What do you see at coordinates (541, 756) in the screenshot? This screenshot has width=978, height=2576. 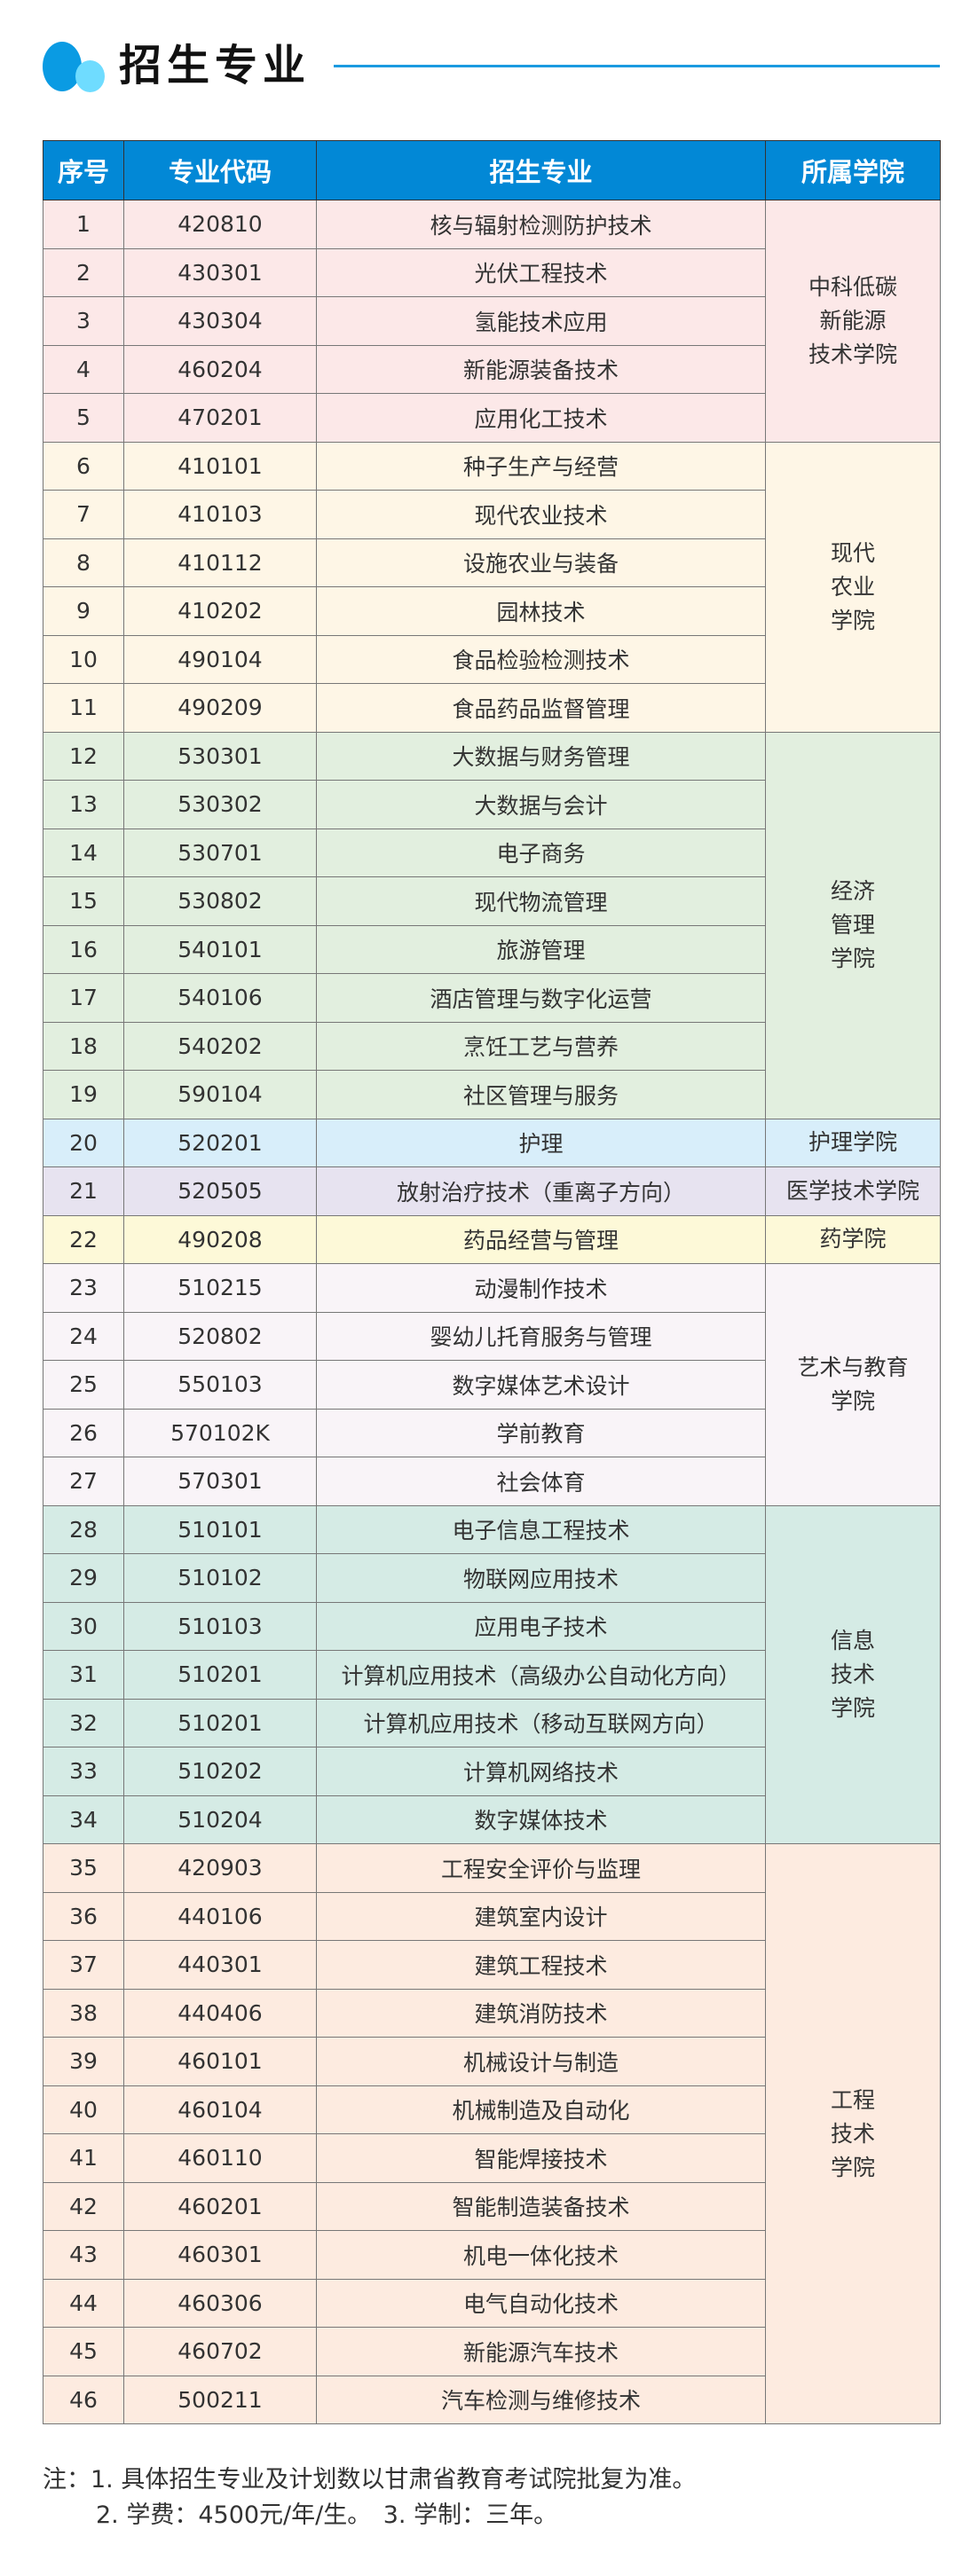 I see `cell-major: 大数据与财务管理` at bounding box center [541, 756].